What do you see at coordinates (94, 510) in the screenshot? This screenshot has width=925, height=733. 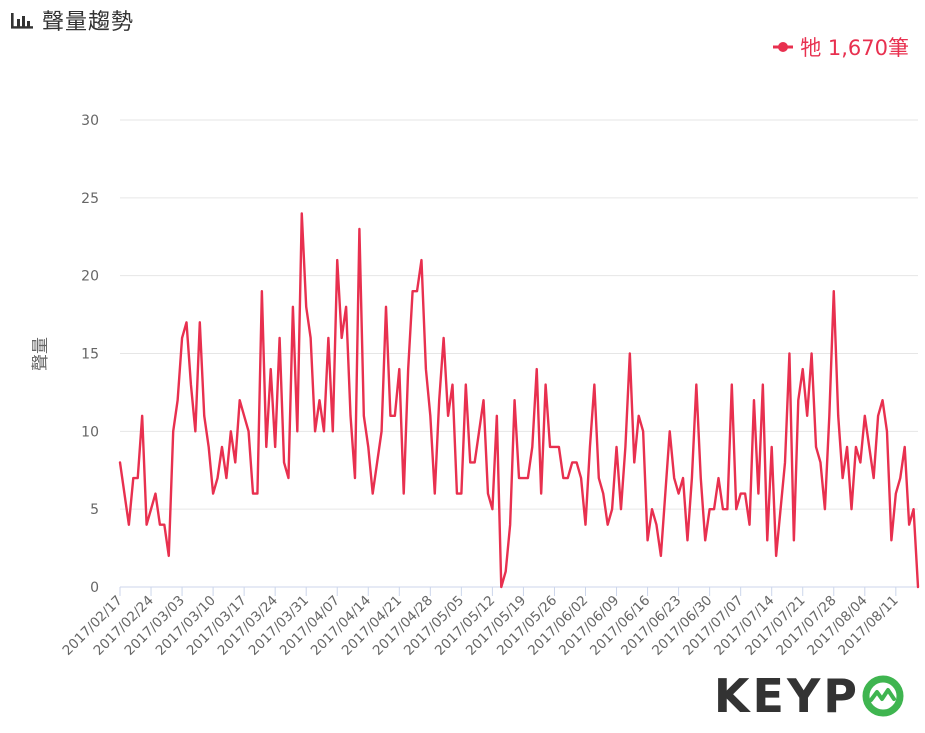 I see `y-tick-label: 5` at bounding box center [94, 510].